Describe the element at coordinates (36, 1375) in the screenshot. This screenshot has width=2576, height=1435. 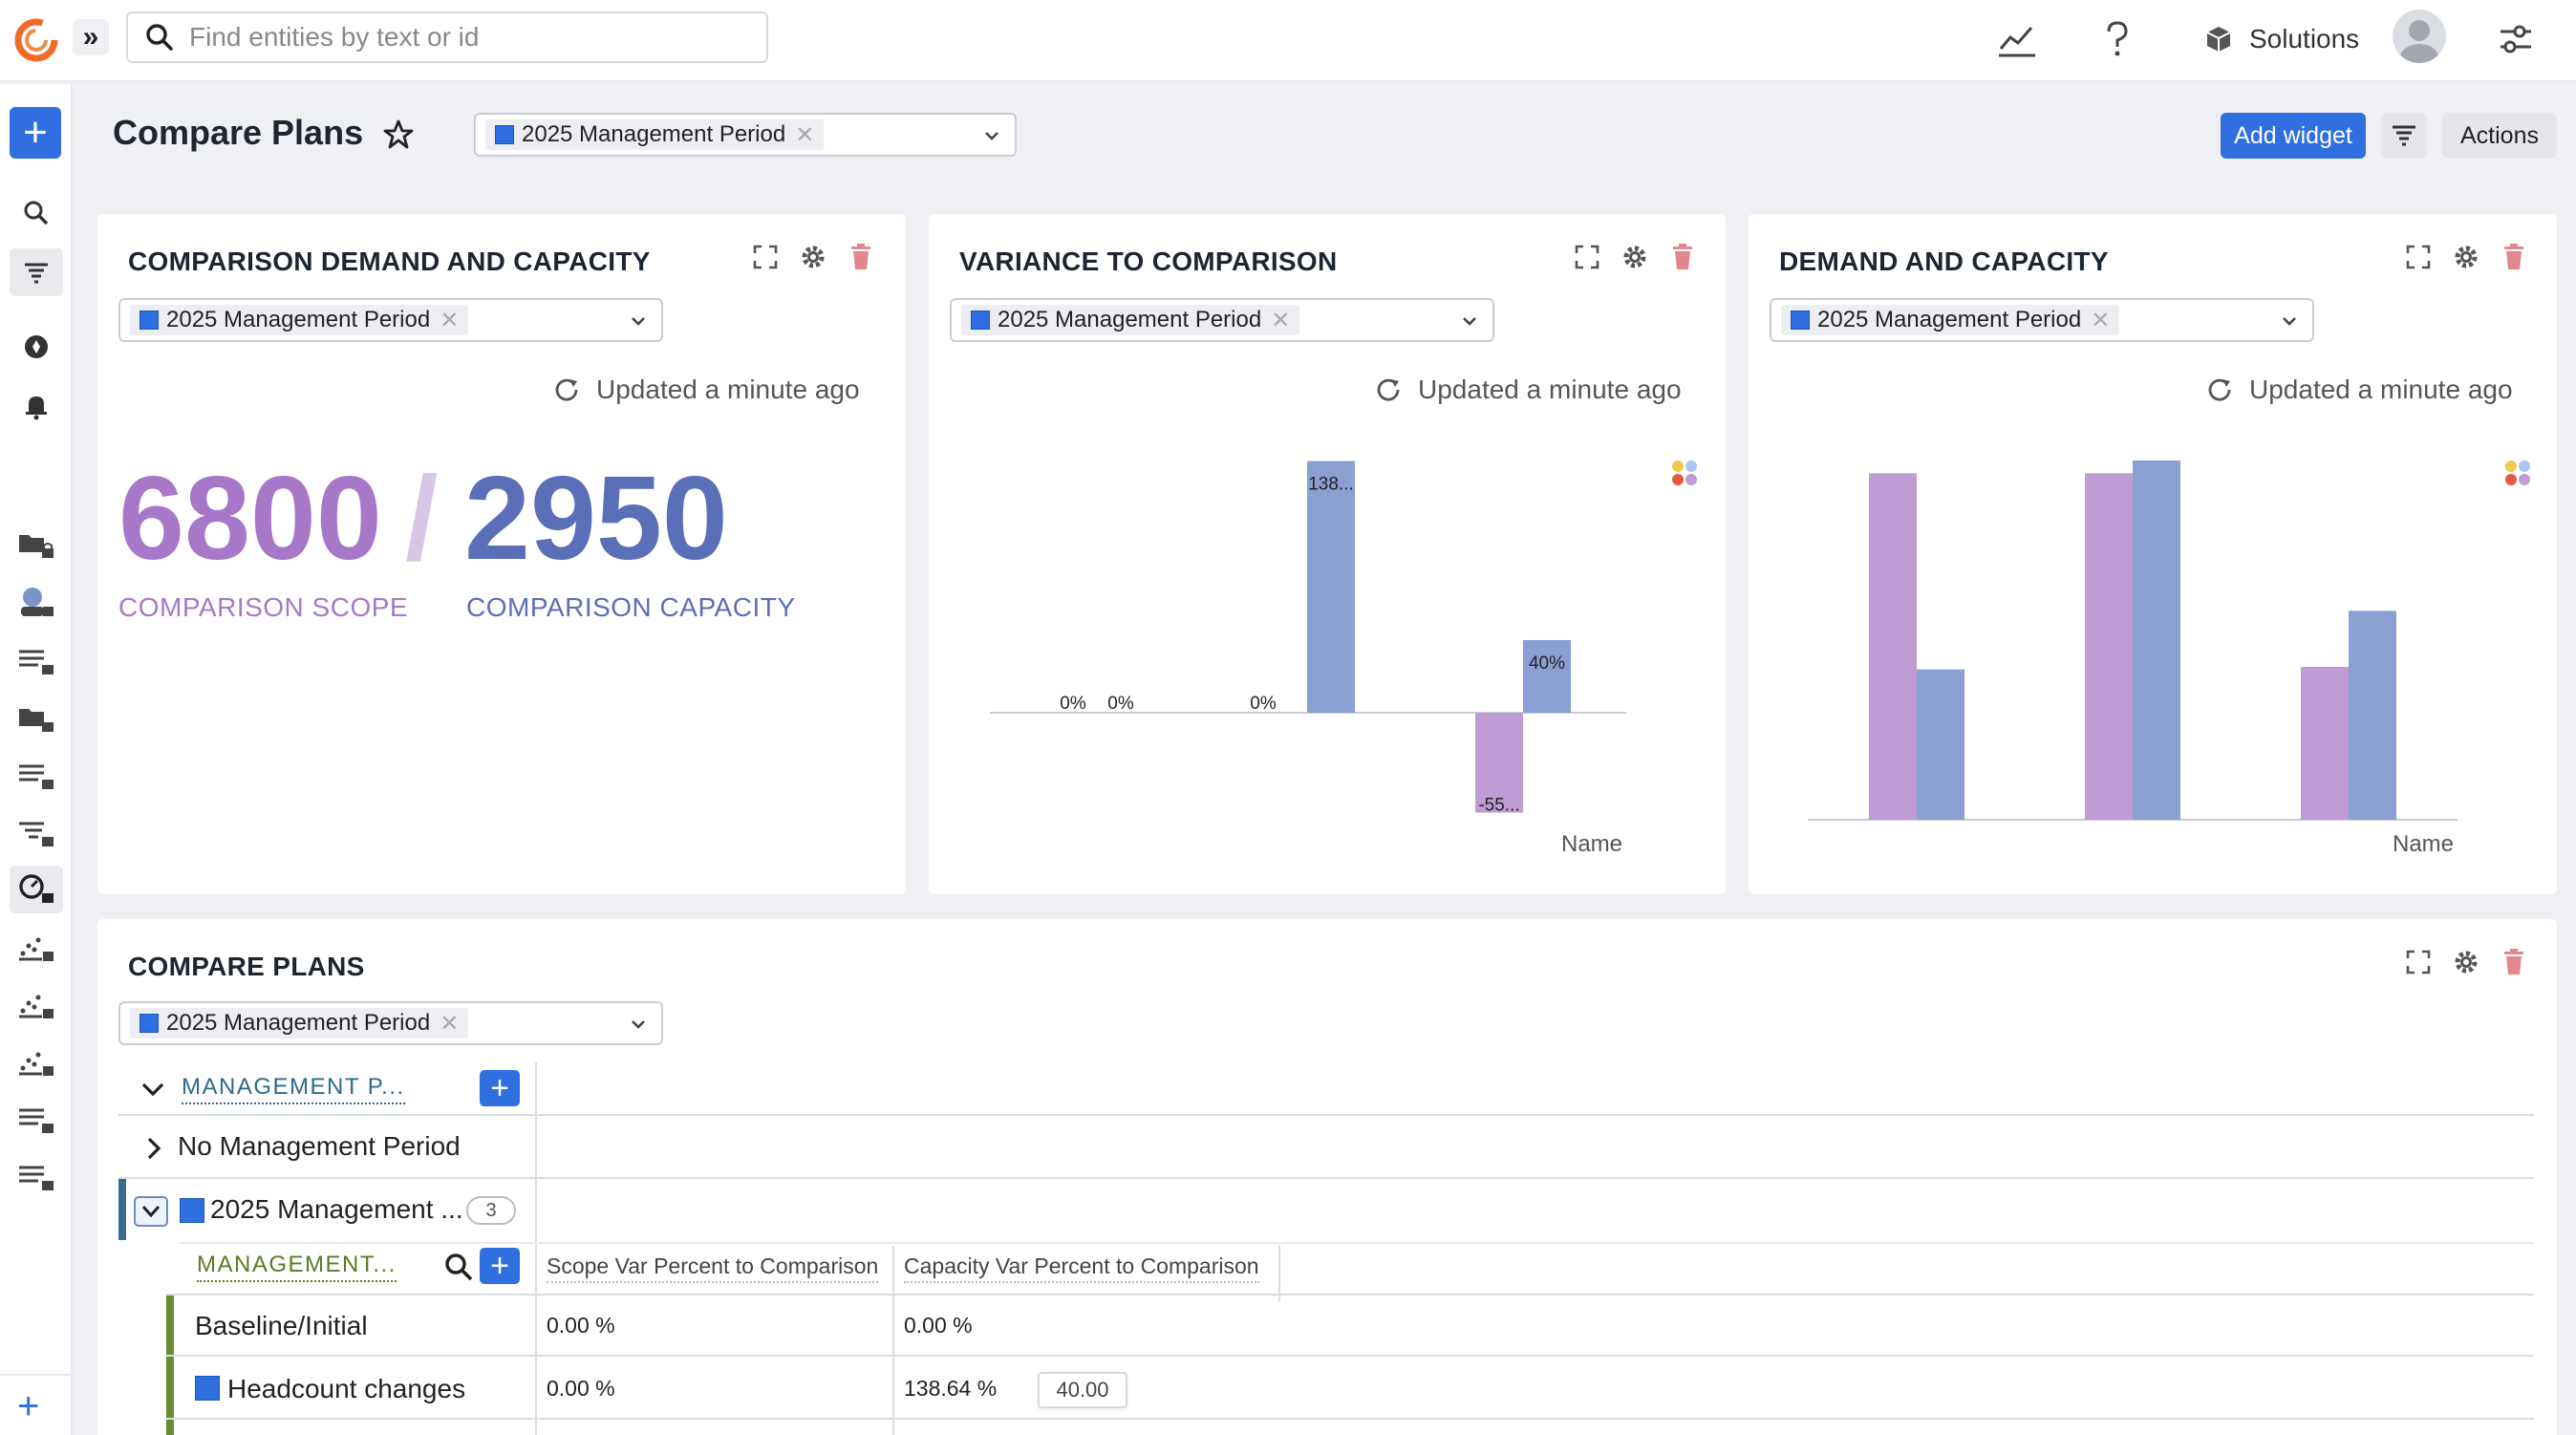
I see `rail-divider` at that location.